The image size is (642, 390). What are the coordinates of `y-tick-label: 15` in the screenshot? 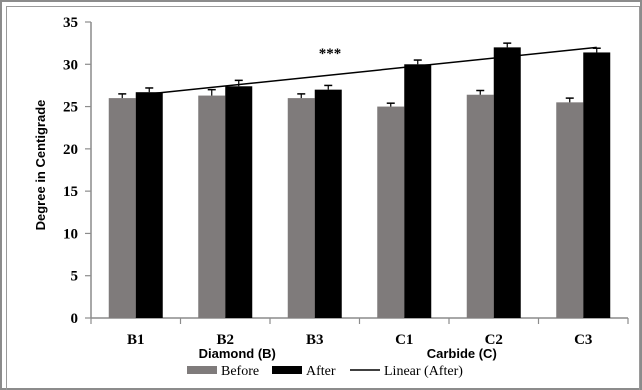 It's located at (70, 192).